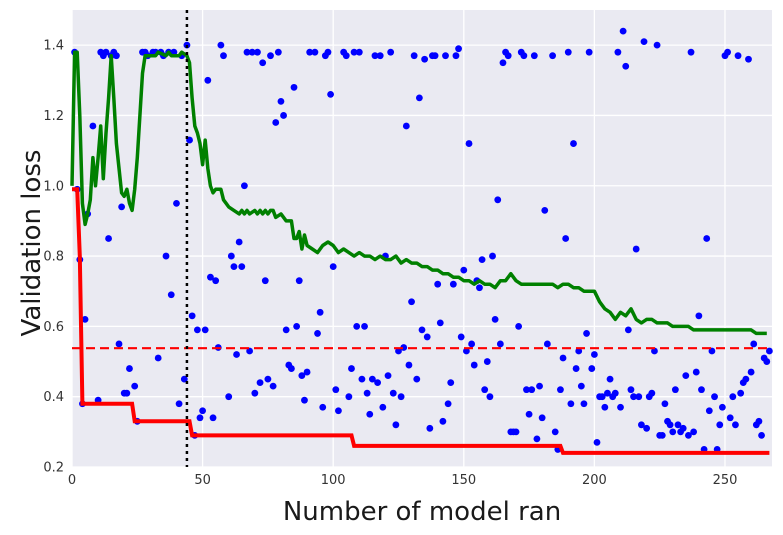 This screenshot has width=783, height=535. Describe the element at coordinates (32, 243) in the screenshot. I see `y-axis-label: Validation loss` at that location.